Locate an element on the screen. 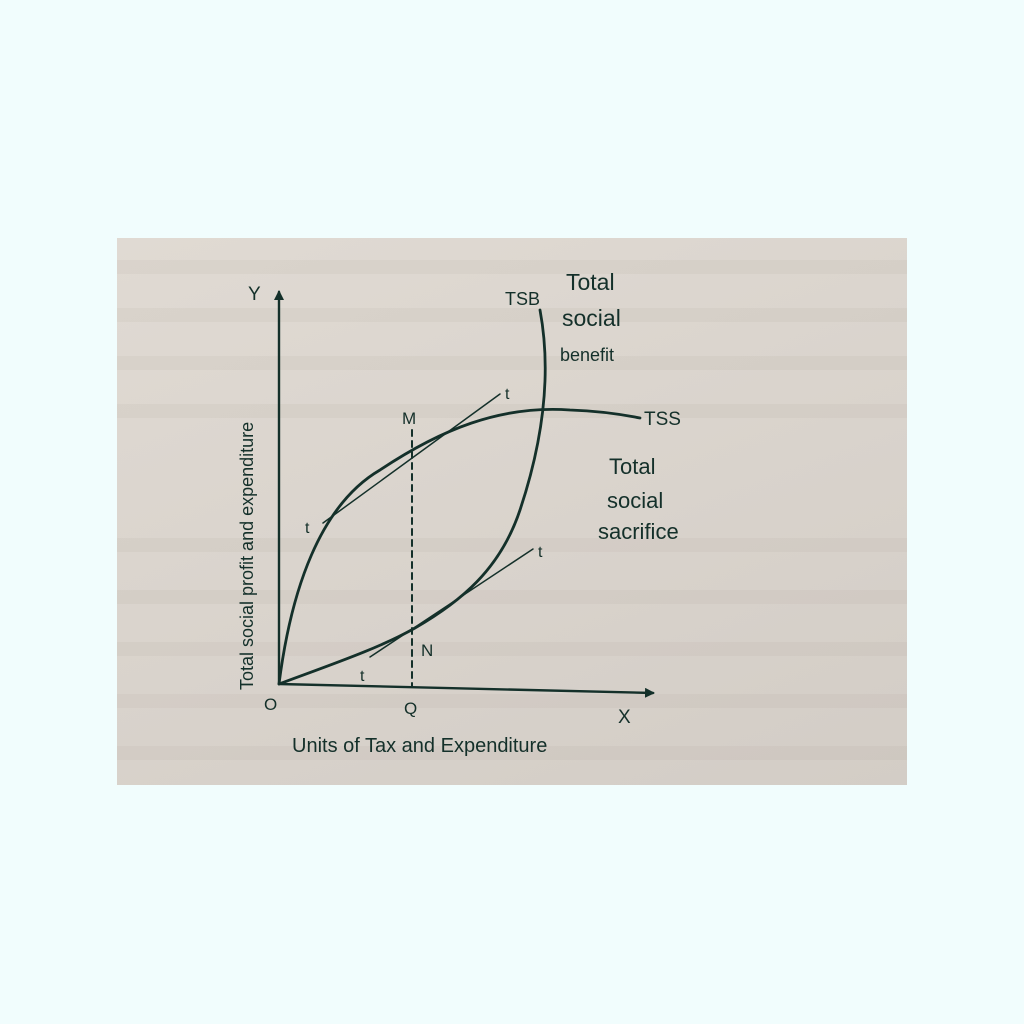  tangent-label-upper-left: t is located at coordinates (307, 528).